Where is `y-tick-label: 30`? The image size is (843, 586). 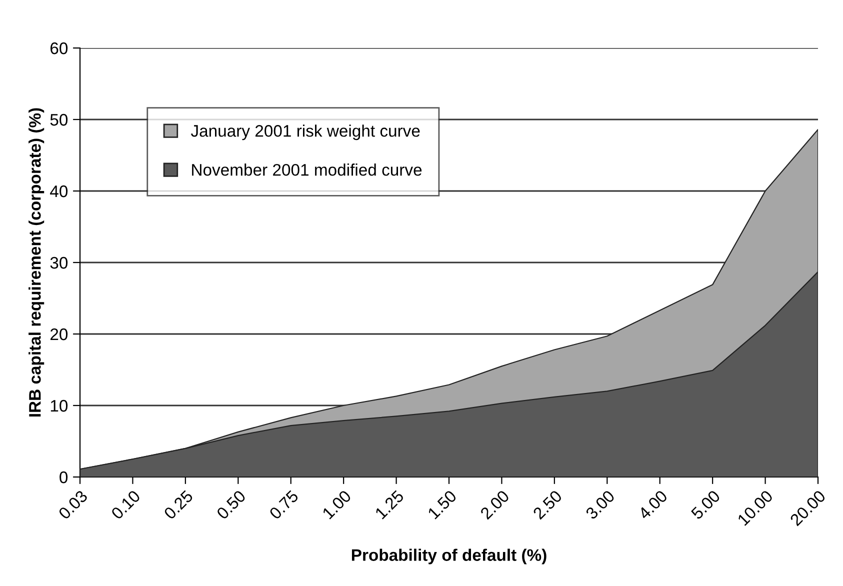
y-tick-label: 30 is located at coordinates (59, 262).